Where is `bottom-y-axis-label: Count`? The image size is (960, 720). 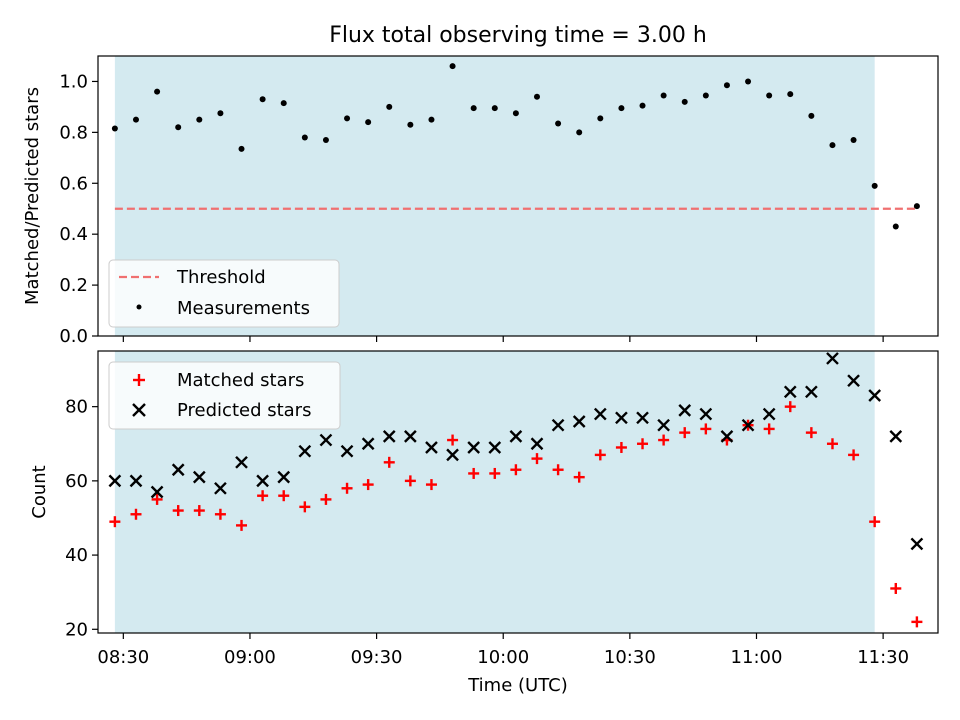
bottom-y-axis-label: Count is located at coordinates (39, 491).